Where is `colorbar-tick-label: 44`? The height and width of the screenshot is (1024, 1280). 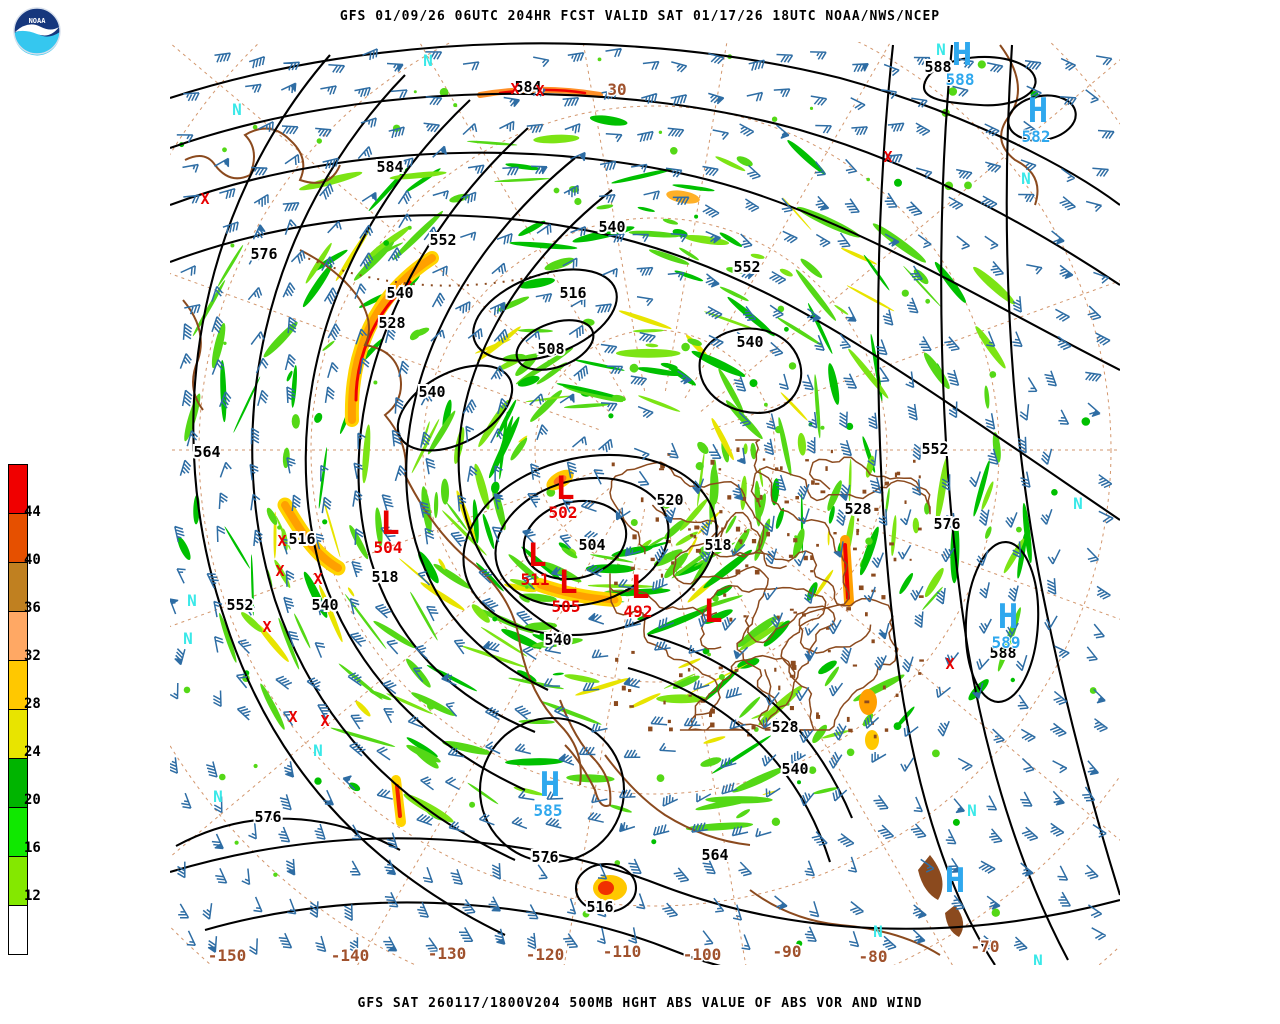 colorbar-tick-label: 44 is located at coordinates (32, 512).